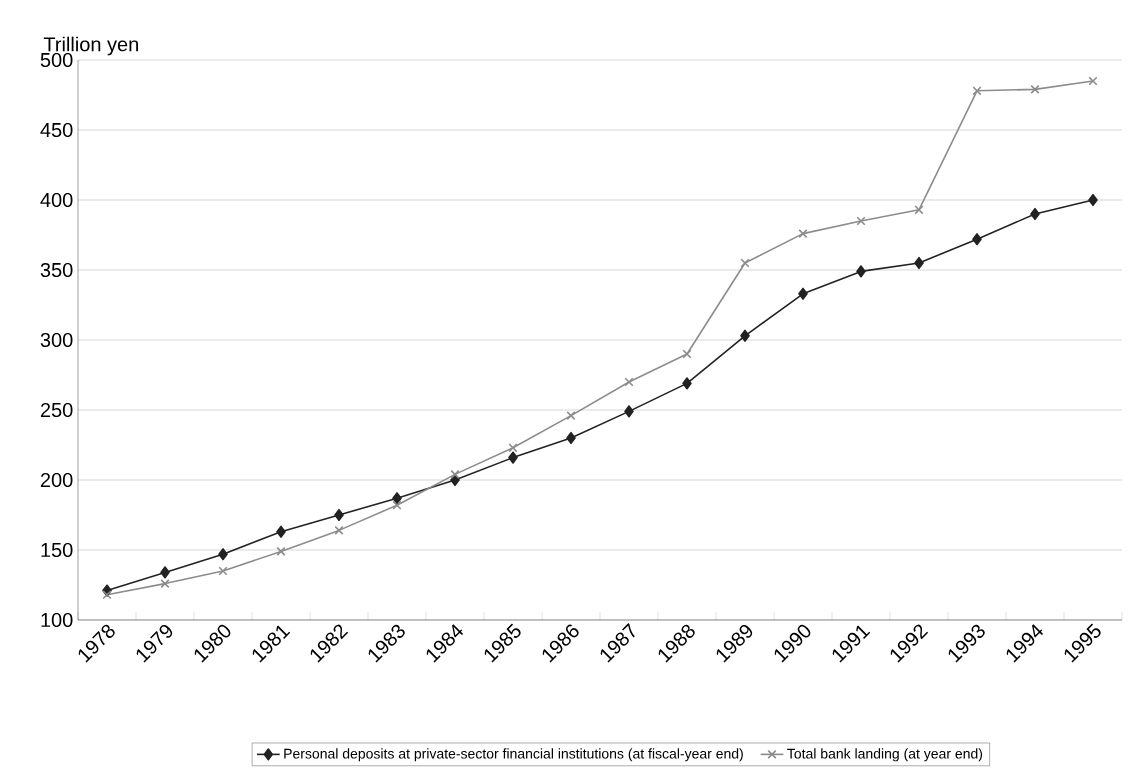  I want to click on y-tick-label: 450, so click(56, 130).